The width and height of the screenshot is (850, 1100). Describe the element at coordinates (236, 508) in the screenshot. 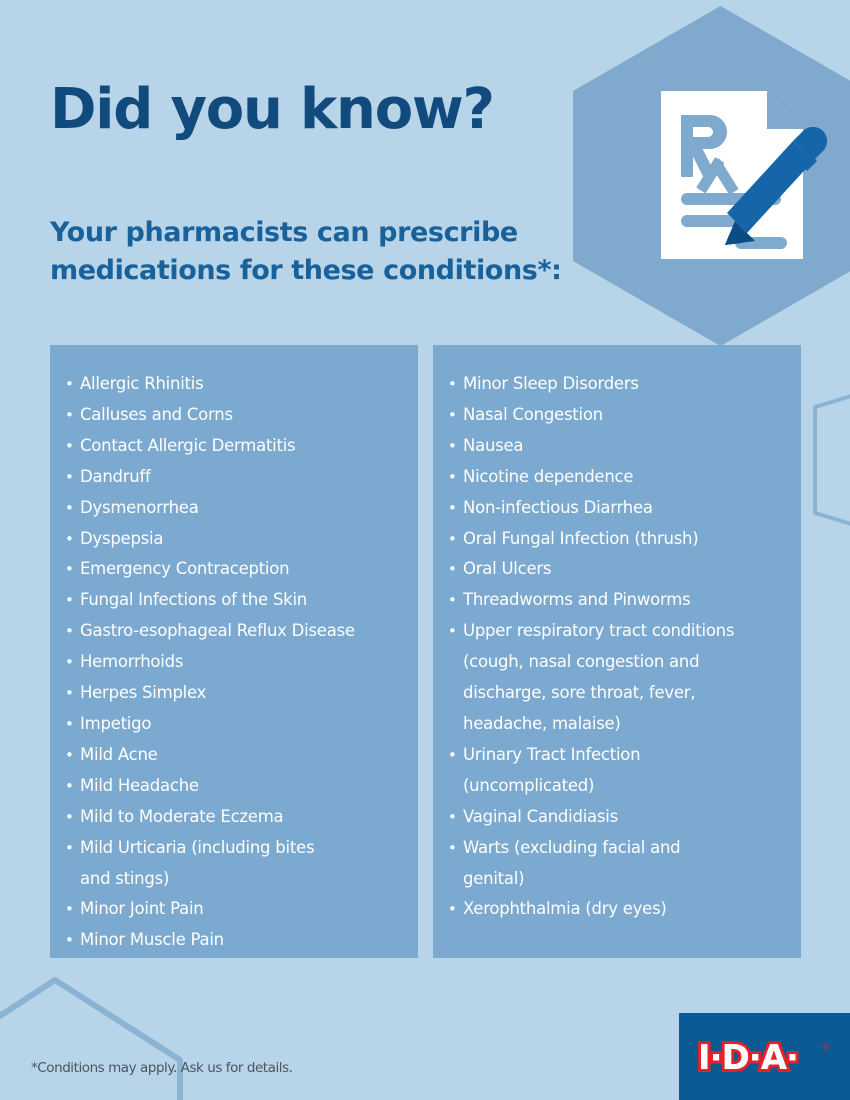

I see `list-item: Dysmenorrhea` at that location.